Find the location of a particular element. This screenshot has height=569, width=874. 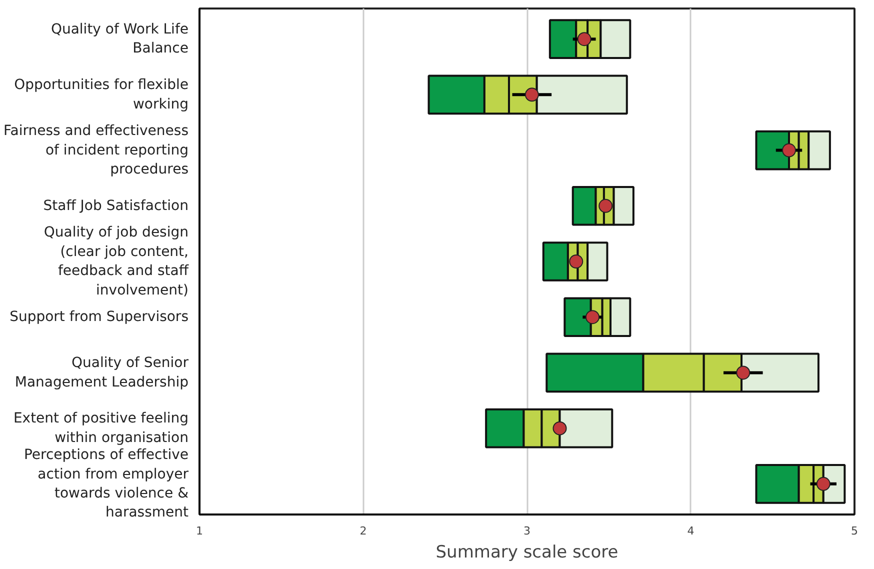

y-tick-label: Perceptions of effective action from employer towards violence & harassment is located at coordinates (107, 484).